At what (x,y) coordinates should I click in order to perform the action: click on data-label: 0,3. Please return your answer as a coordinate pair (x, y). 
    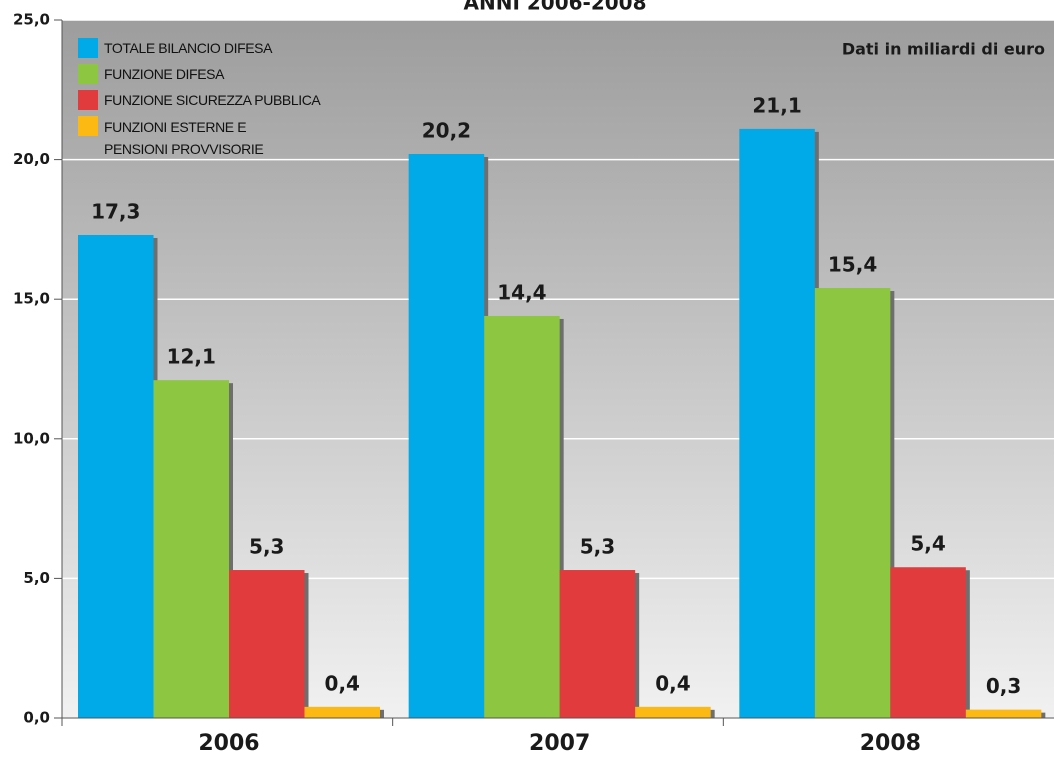
    Looking at the image, I should click on (1003, 686).